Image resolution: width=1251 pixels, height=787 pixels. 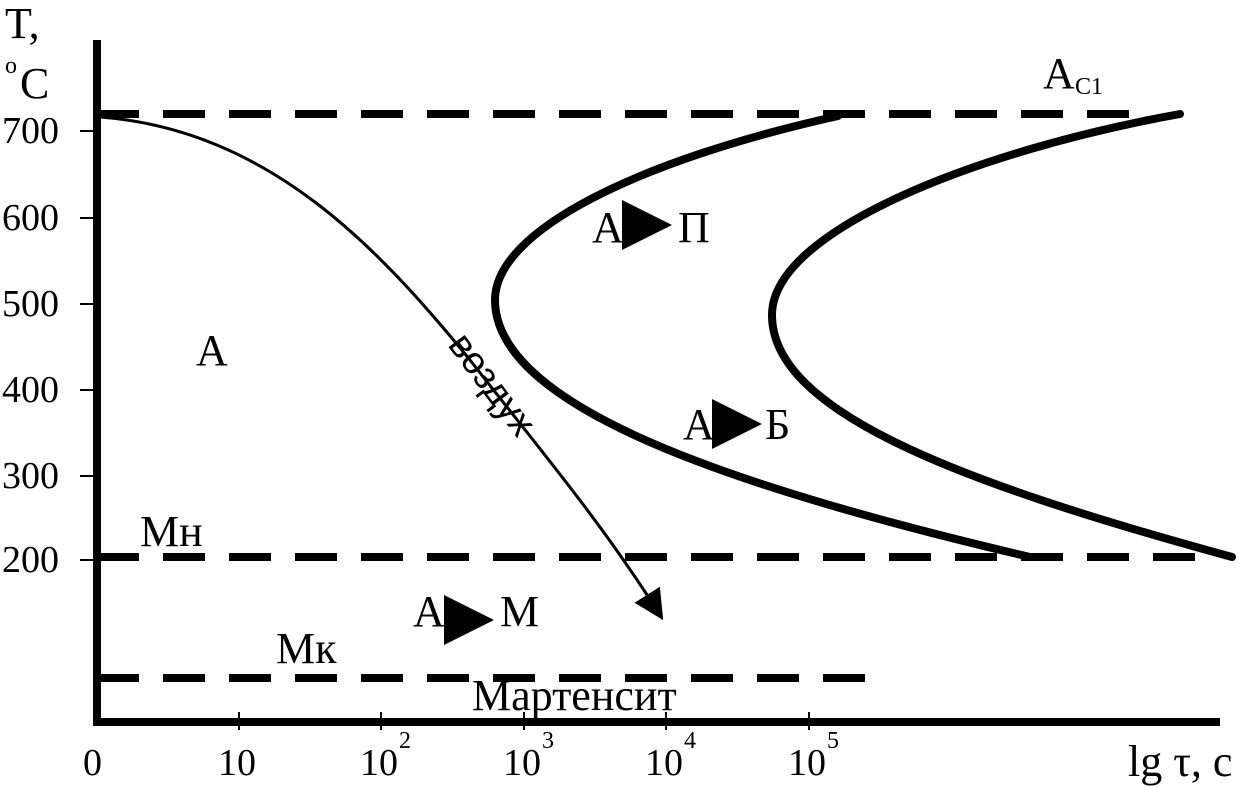 What do you see at coordinates (405, 741) in the screenshot?
I see `x-tick-exponent: 2` at bounding box center [405, 741].